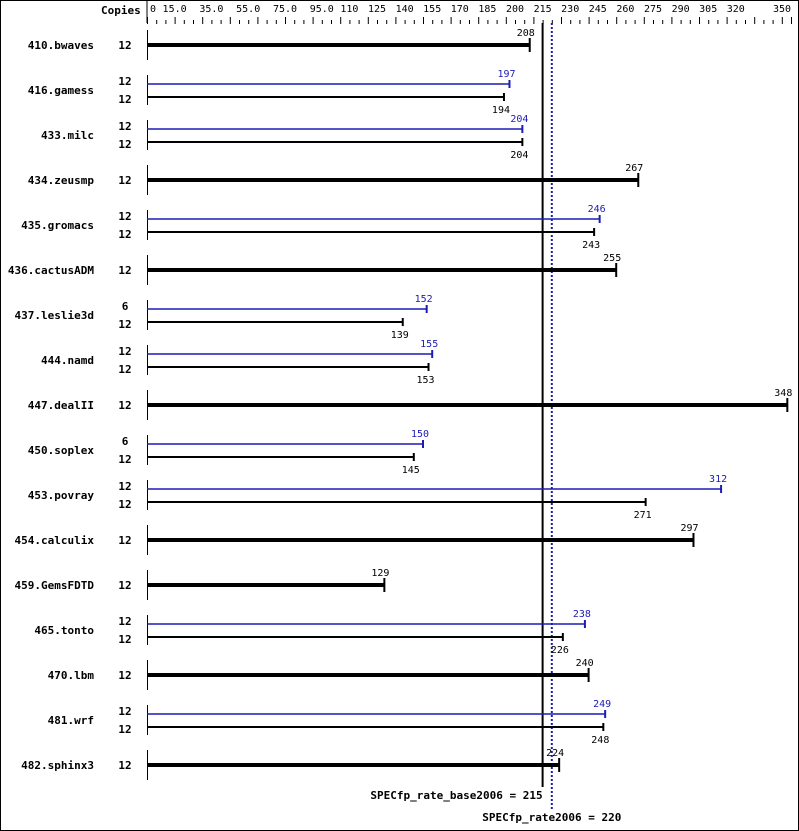 The height and width of the screenshot is (831, 799). I want to click on base-value-label: 139, so click(400, 335).